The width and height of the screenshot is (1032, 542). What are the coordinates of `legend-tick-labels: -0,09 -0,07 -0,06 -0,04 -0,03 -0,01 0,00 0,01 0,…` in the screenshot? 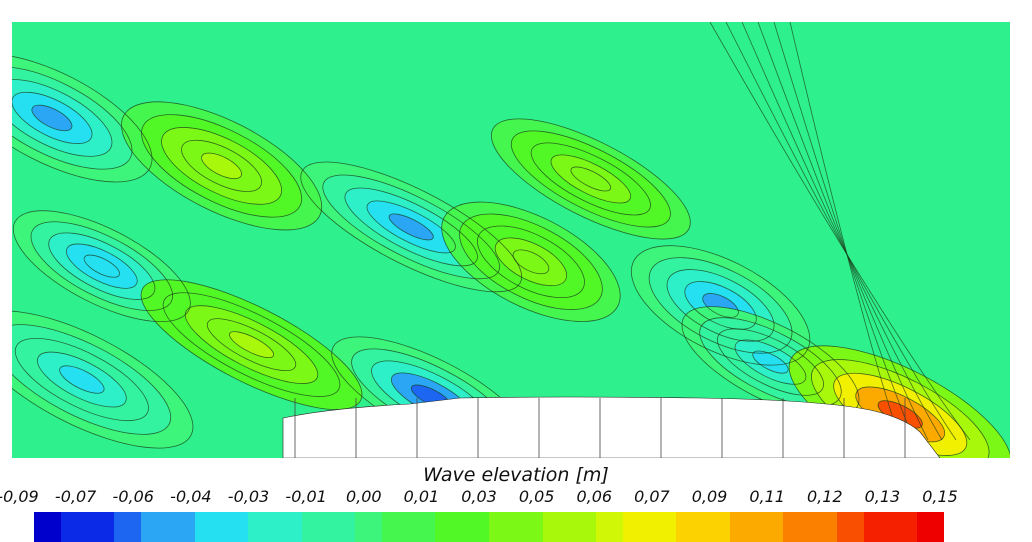 It's located at (516, 498).